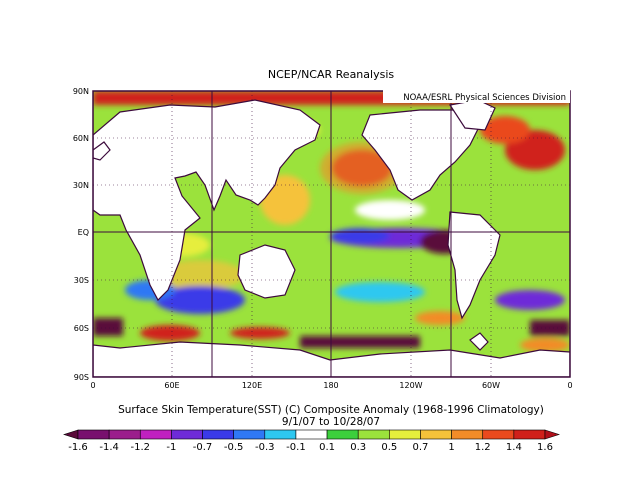 The width and height of the screenshot is (621, 480). I want to click on colorbar-label: -1.4, so click(109, 447).